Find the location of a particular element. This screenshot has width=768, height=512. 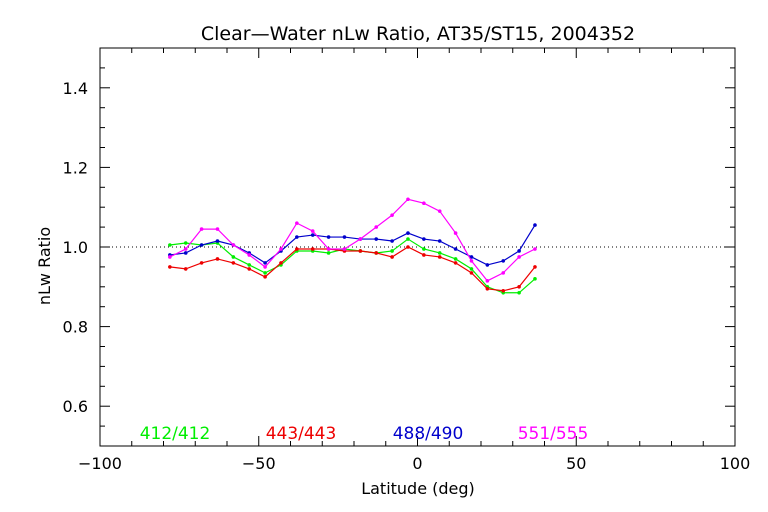

x-tick-label: 100 is located at coordinates (735, 463).